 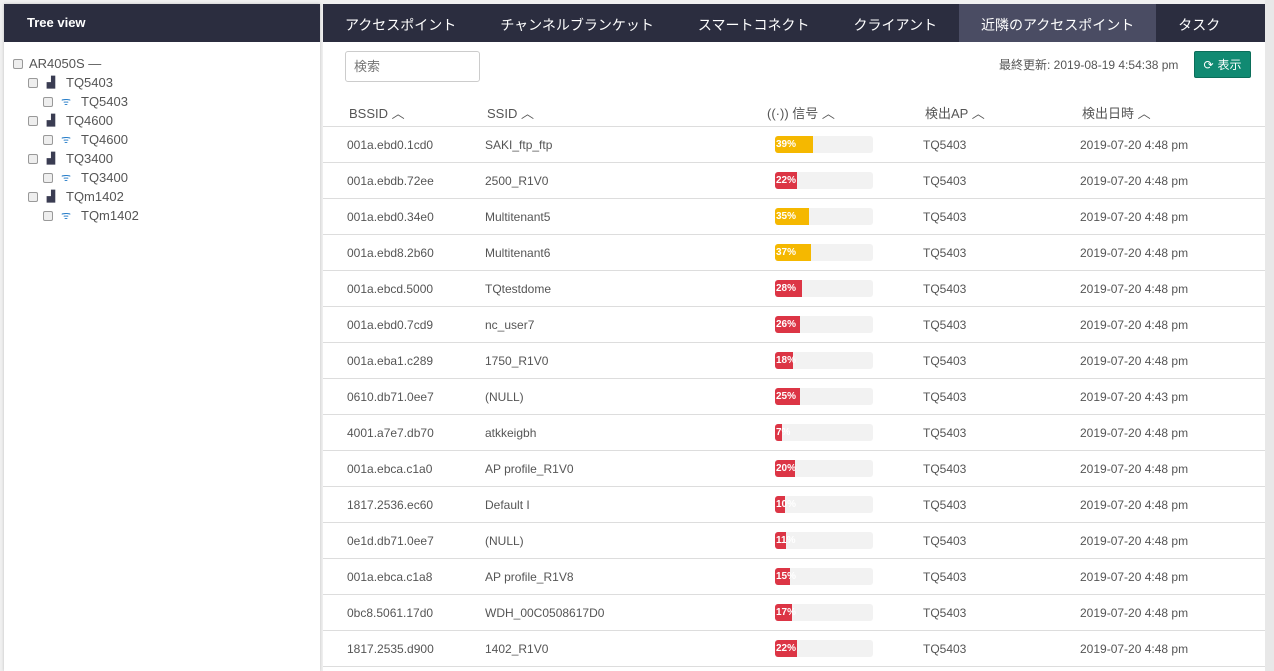 I want to click on sort-bssid: BSSID ︿, so click(x=377, y=113).